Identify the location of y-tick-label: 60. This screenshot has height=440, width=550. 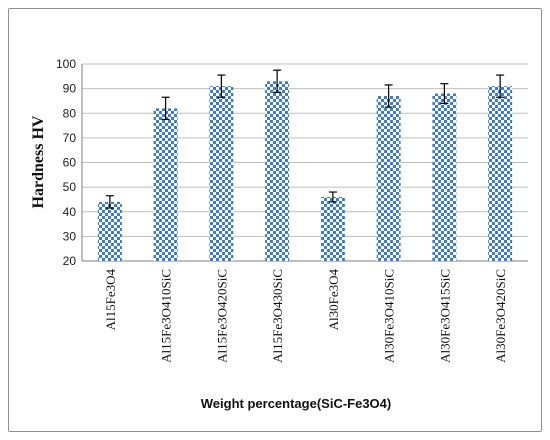
(70, 163).